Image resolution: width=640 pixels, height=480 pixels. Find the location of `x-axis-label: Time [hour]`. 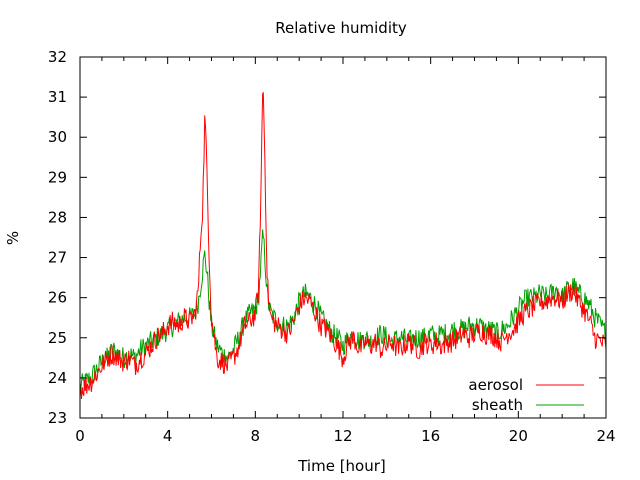

x-axis-label: Time [hour] is located at coordinates (341, 466).